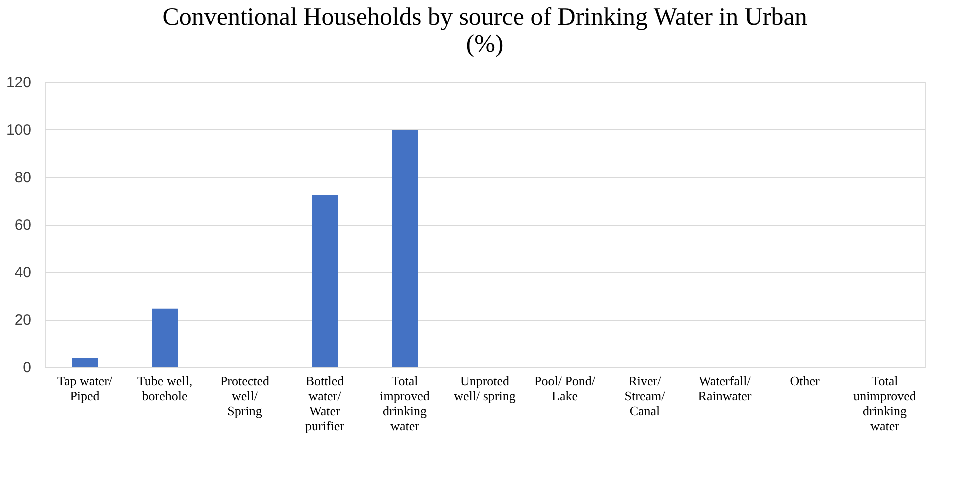  What do you see at coordinates (405, 404) in the screenshot?
I see `x-tick-label: Total improved drinking water` at bounding box center [405, 404].